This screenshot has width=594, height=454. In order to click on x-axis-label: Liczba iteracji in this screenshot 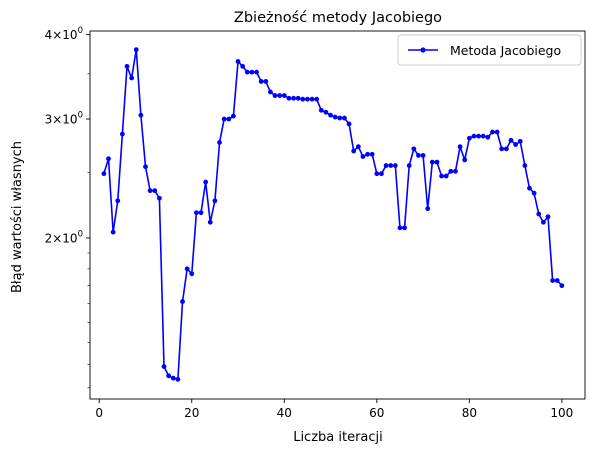, I will do `click(338, 437)`.